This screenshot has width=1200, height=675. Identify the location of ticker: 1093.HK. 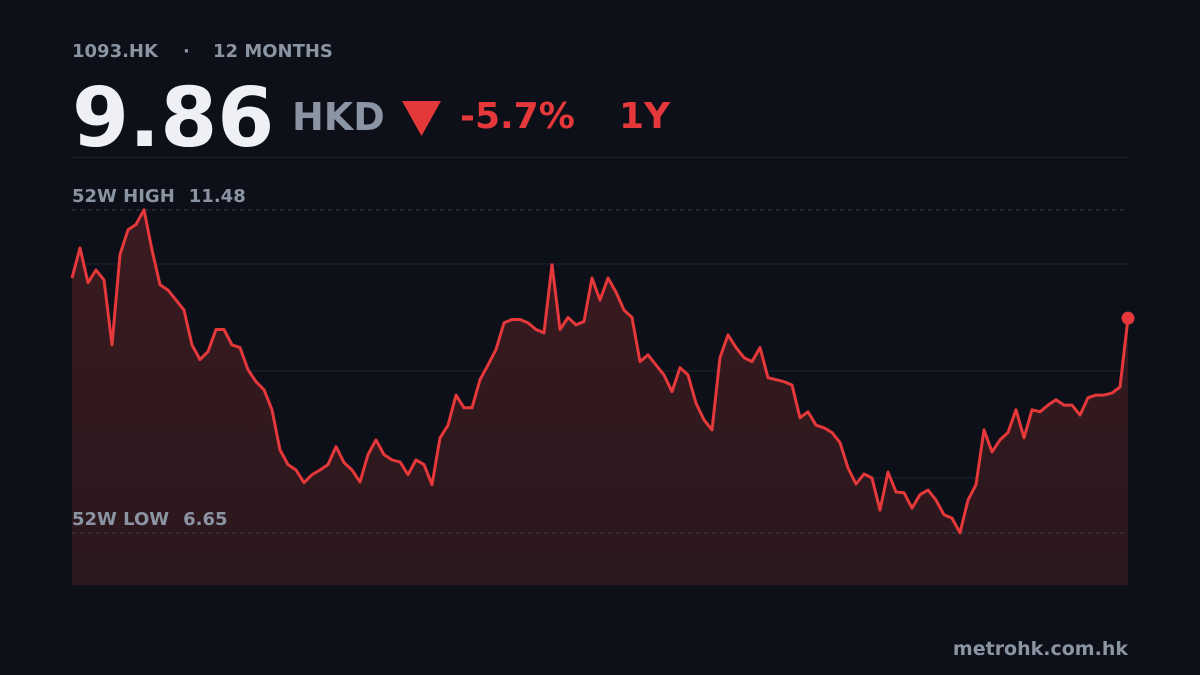
(115, 51).